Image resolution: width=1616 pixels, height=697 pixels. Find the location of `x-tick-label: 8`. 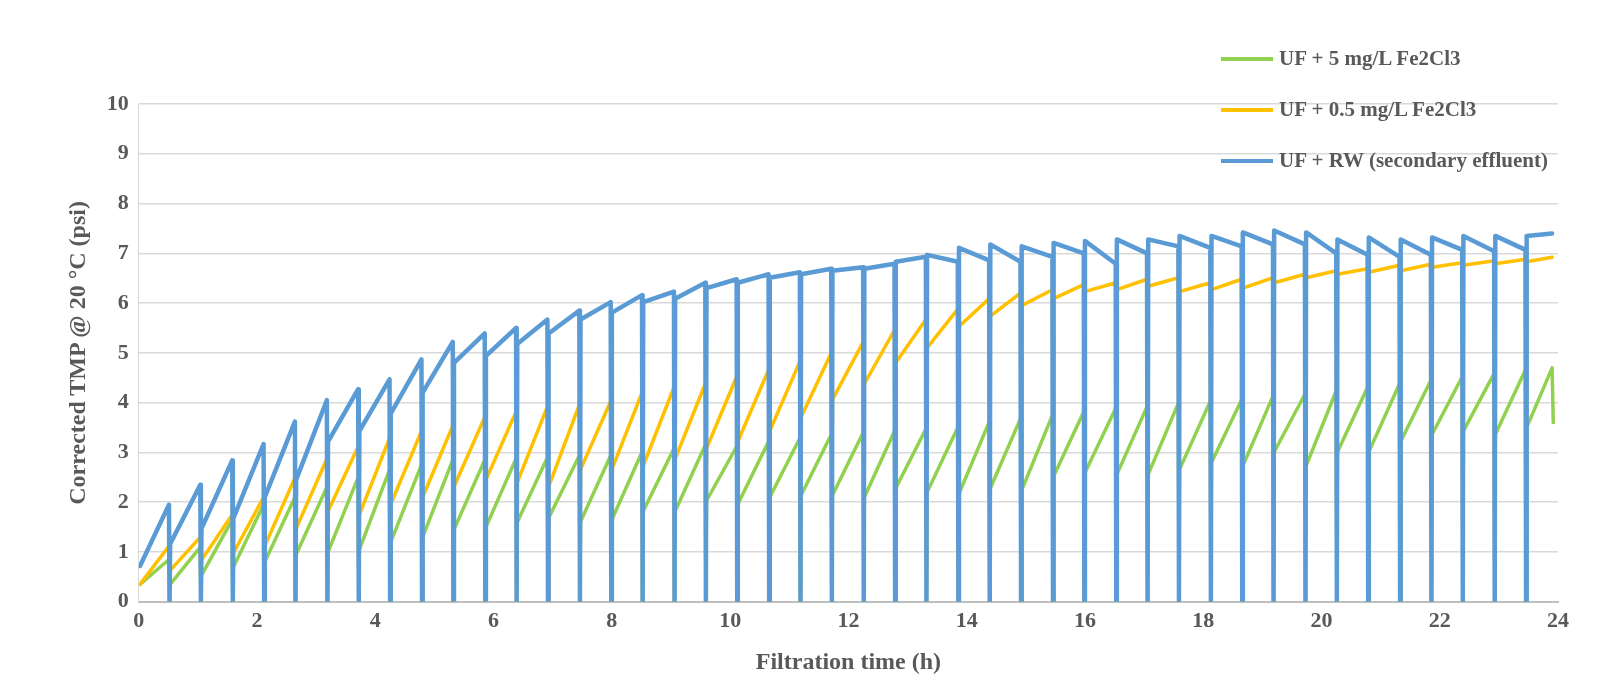

x-tick-label: 8 is located at coordinates (612, 619).